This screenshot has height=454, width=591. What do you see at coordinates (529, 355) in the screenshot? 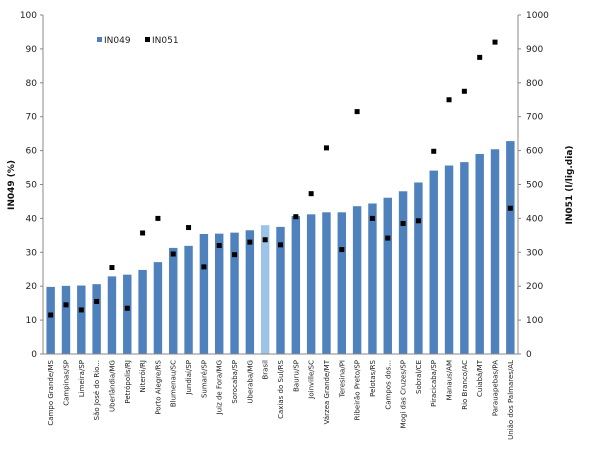
I see `right-tick-label: 0` at bounding box center [529, 355].